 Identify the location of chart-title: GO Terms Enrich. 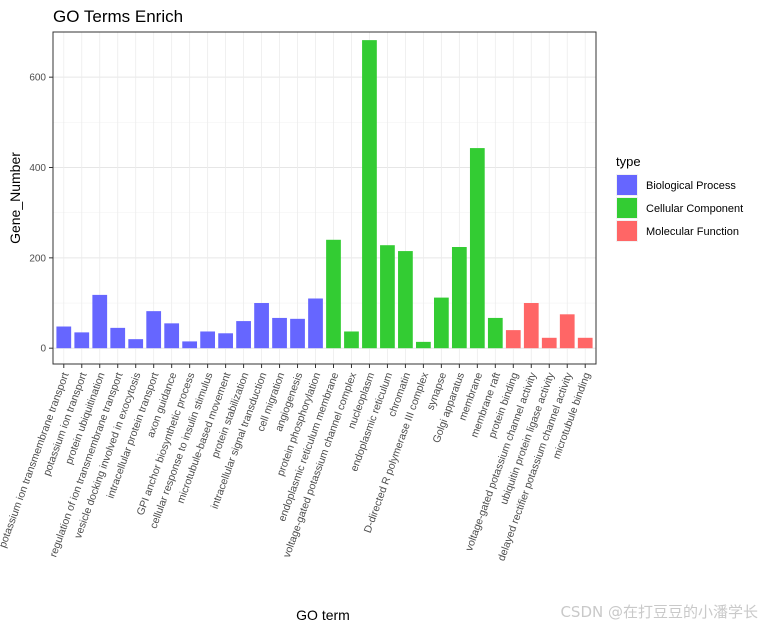
(118, 16).